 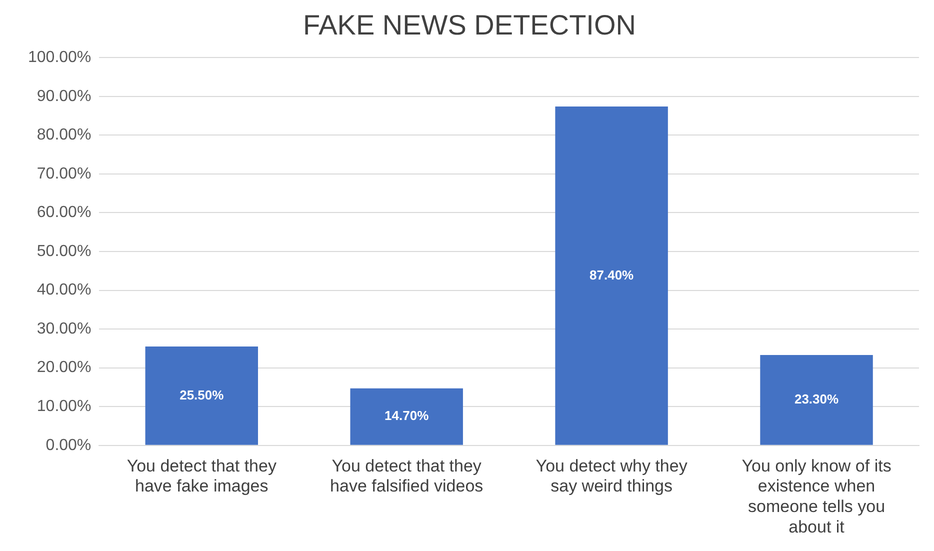 What do you see at coordinates (69, 445) in the screenshot?
I see `y-tick-label: 0.00%` at bounding box center [69, 445].